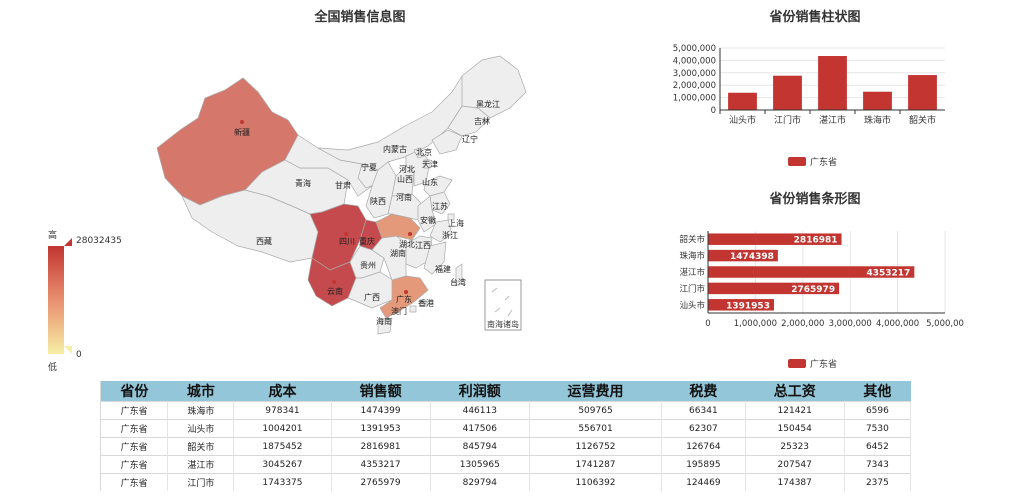 This screenshot has height=498, width=1024. I want to click on map-region-label: 澳门, so click(399, 311).